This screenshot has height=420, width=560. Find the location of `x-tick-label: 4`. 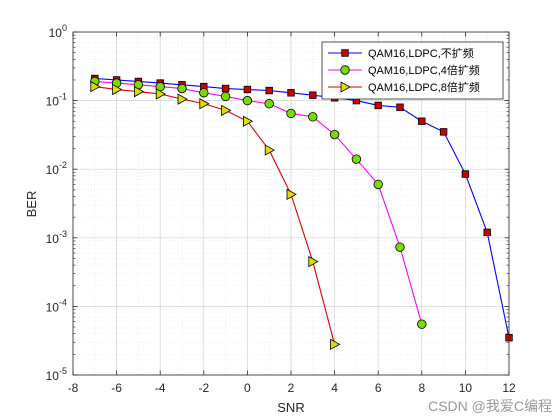

x-tick-label: 4 is located at coordinates (334, 388).